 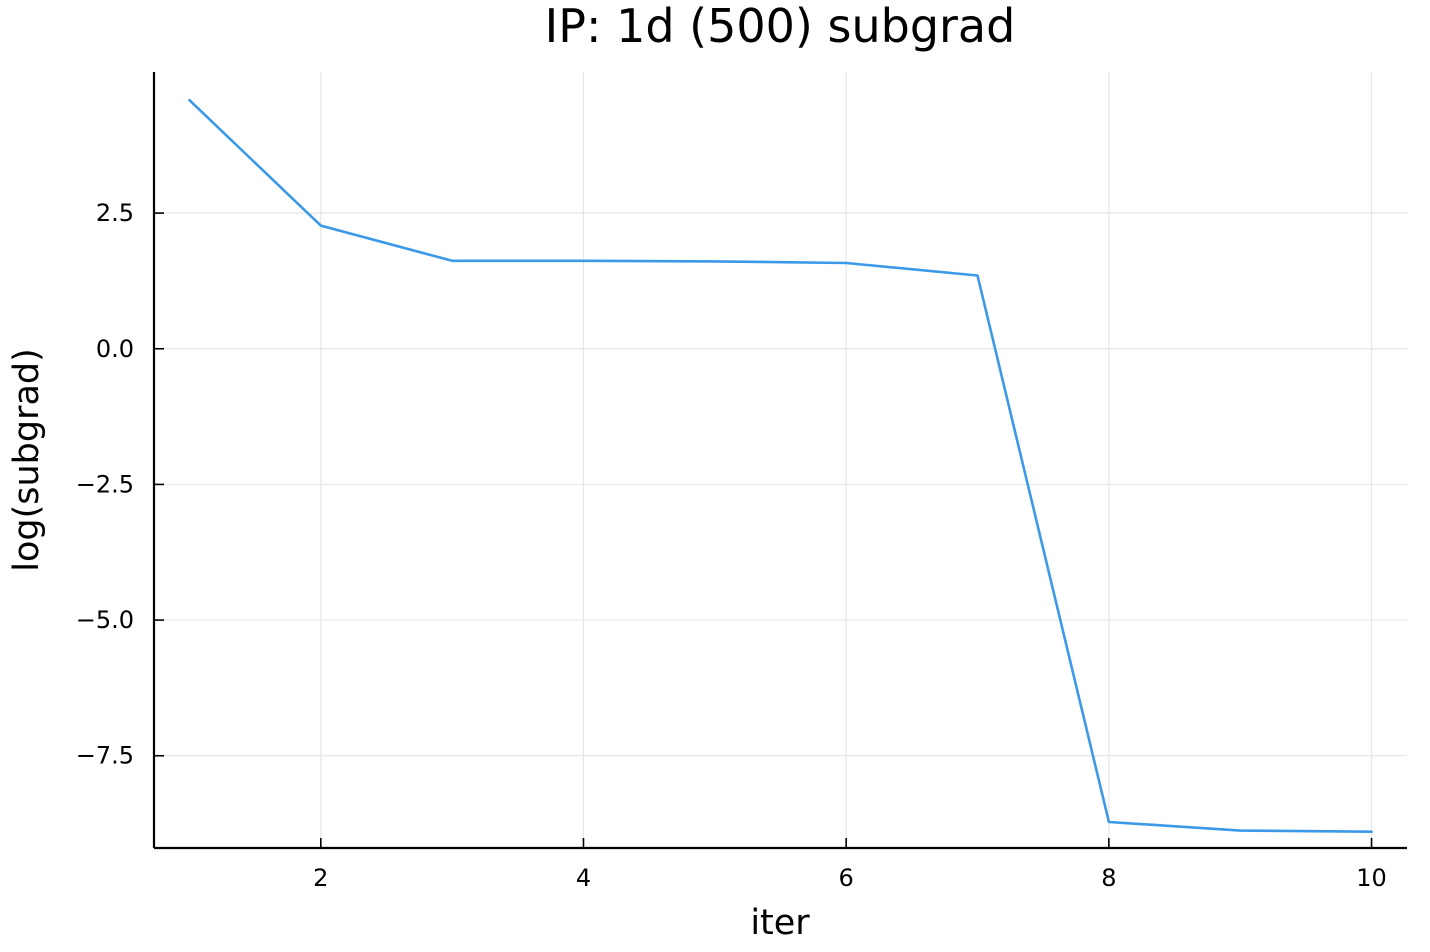 What do you see at coordinates (115, 213) in the screenshot?
I see `y-tick-label: 2.5` at bounding box center [115, 213].